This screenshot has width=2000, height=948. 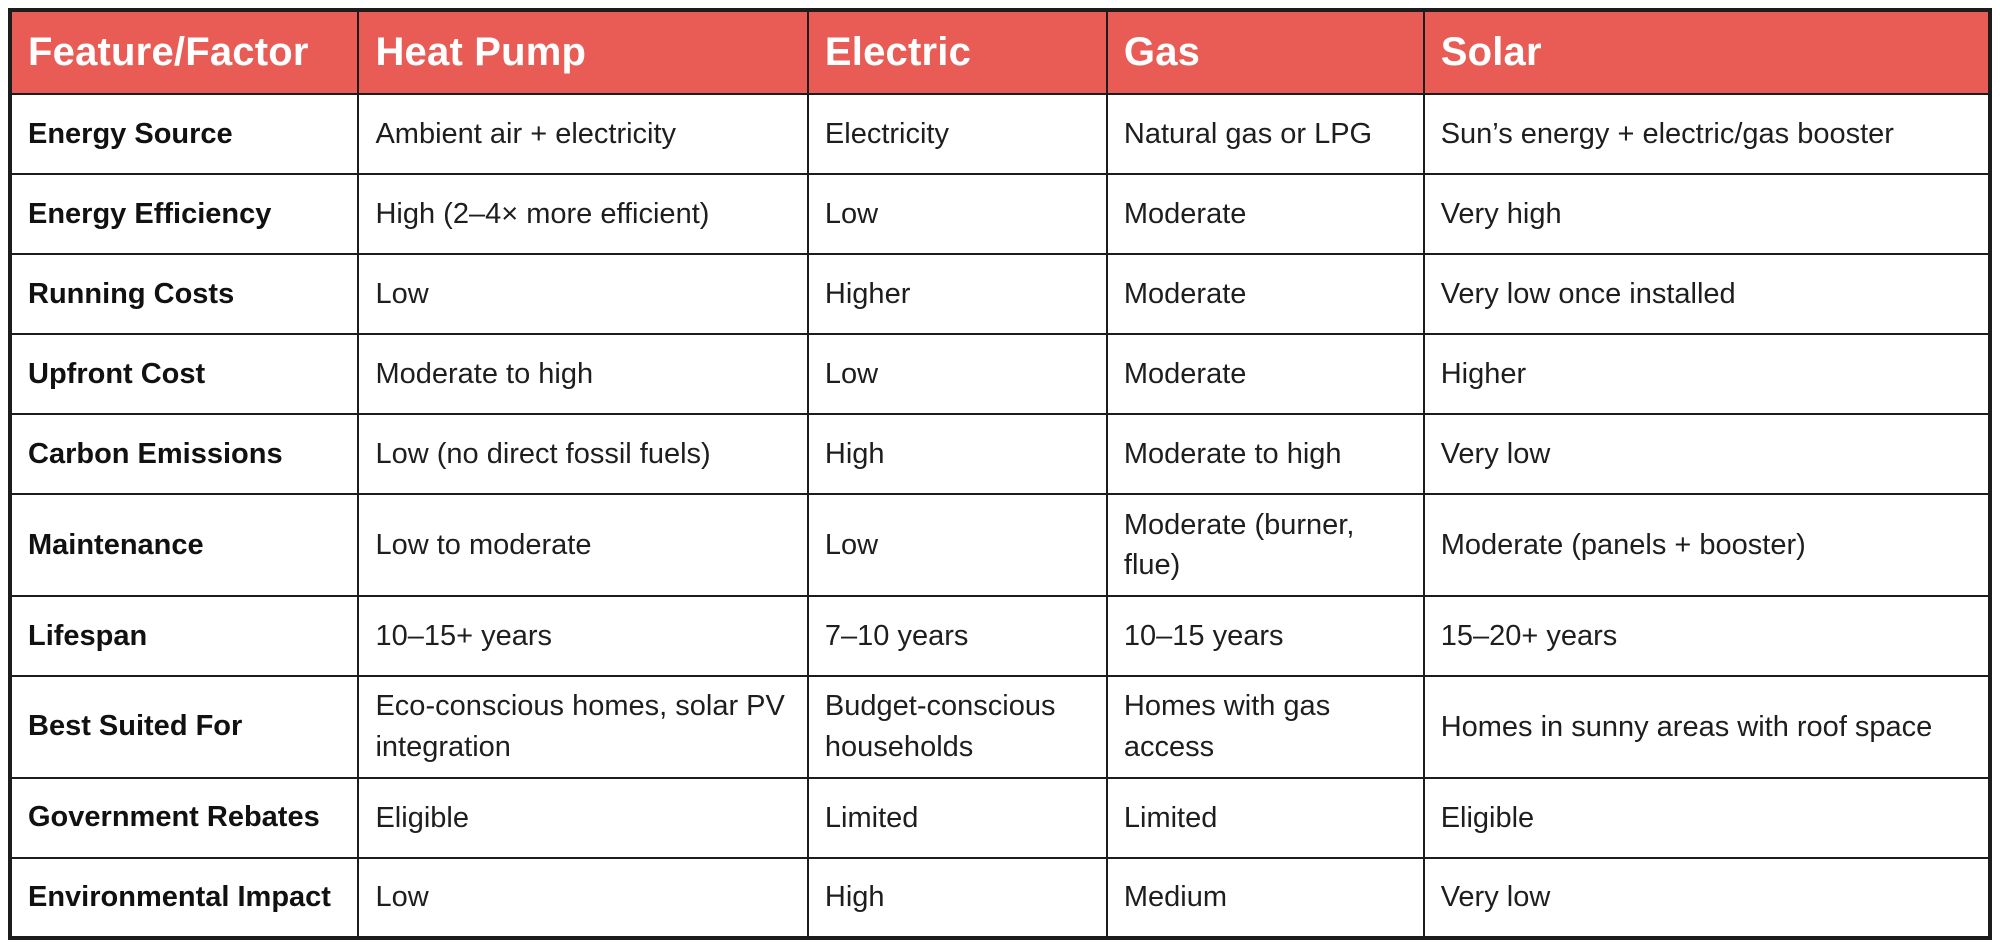 What do you see at coordinates (583, 545) in the screenshot?
I see `value-cell: Low to moderate` at bounding box center [583, 545].